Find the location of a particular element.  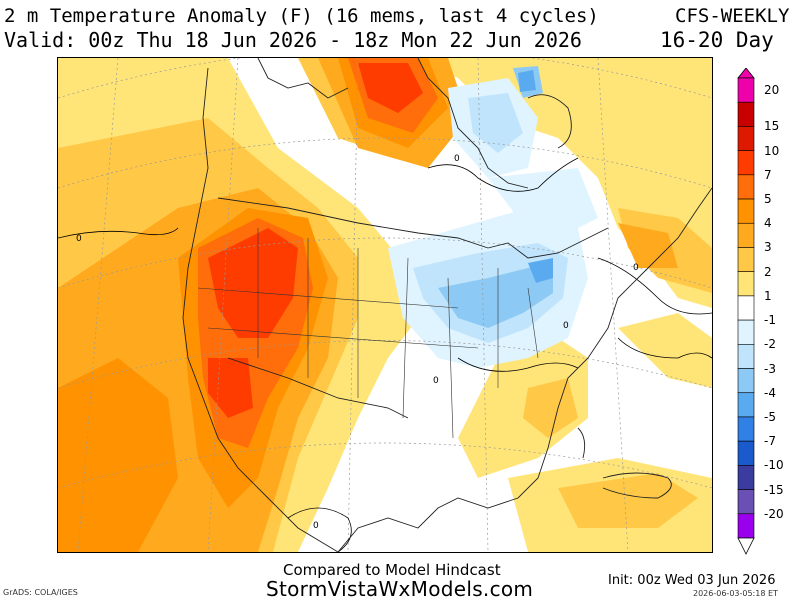

legend-label: 10 is located at coordinates (772, 150).